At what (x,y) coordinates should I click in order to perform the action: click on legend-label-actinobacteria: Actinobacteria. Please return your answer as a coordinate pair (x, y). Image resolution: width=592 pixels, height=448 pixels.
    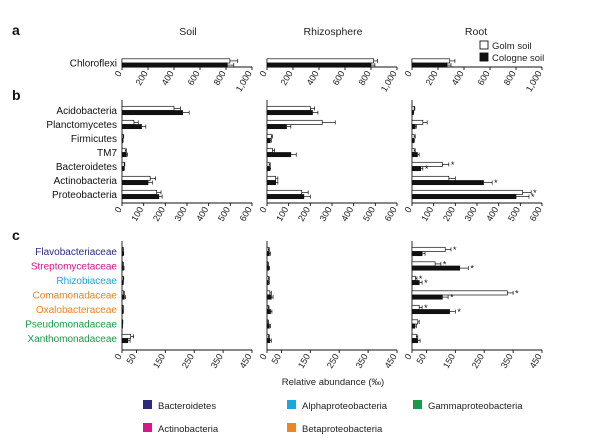
    Looking at the image, I should click on (188, 429).